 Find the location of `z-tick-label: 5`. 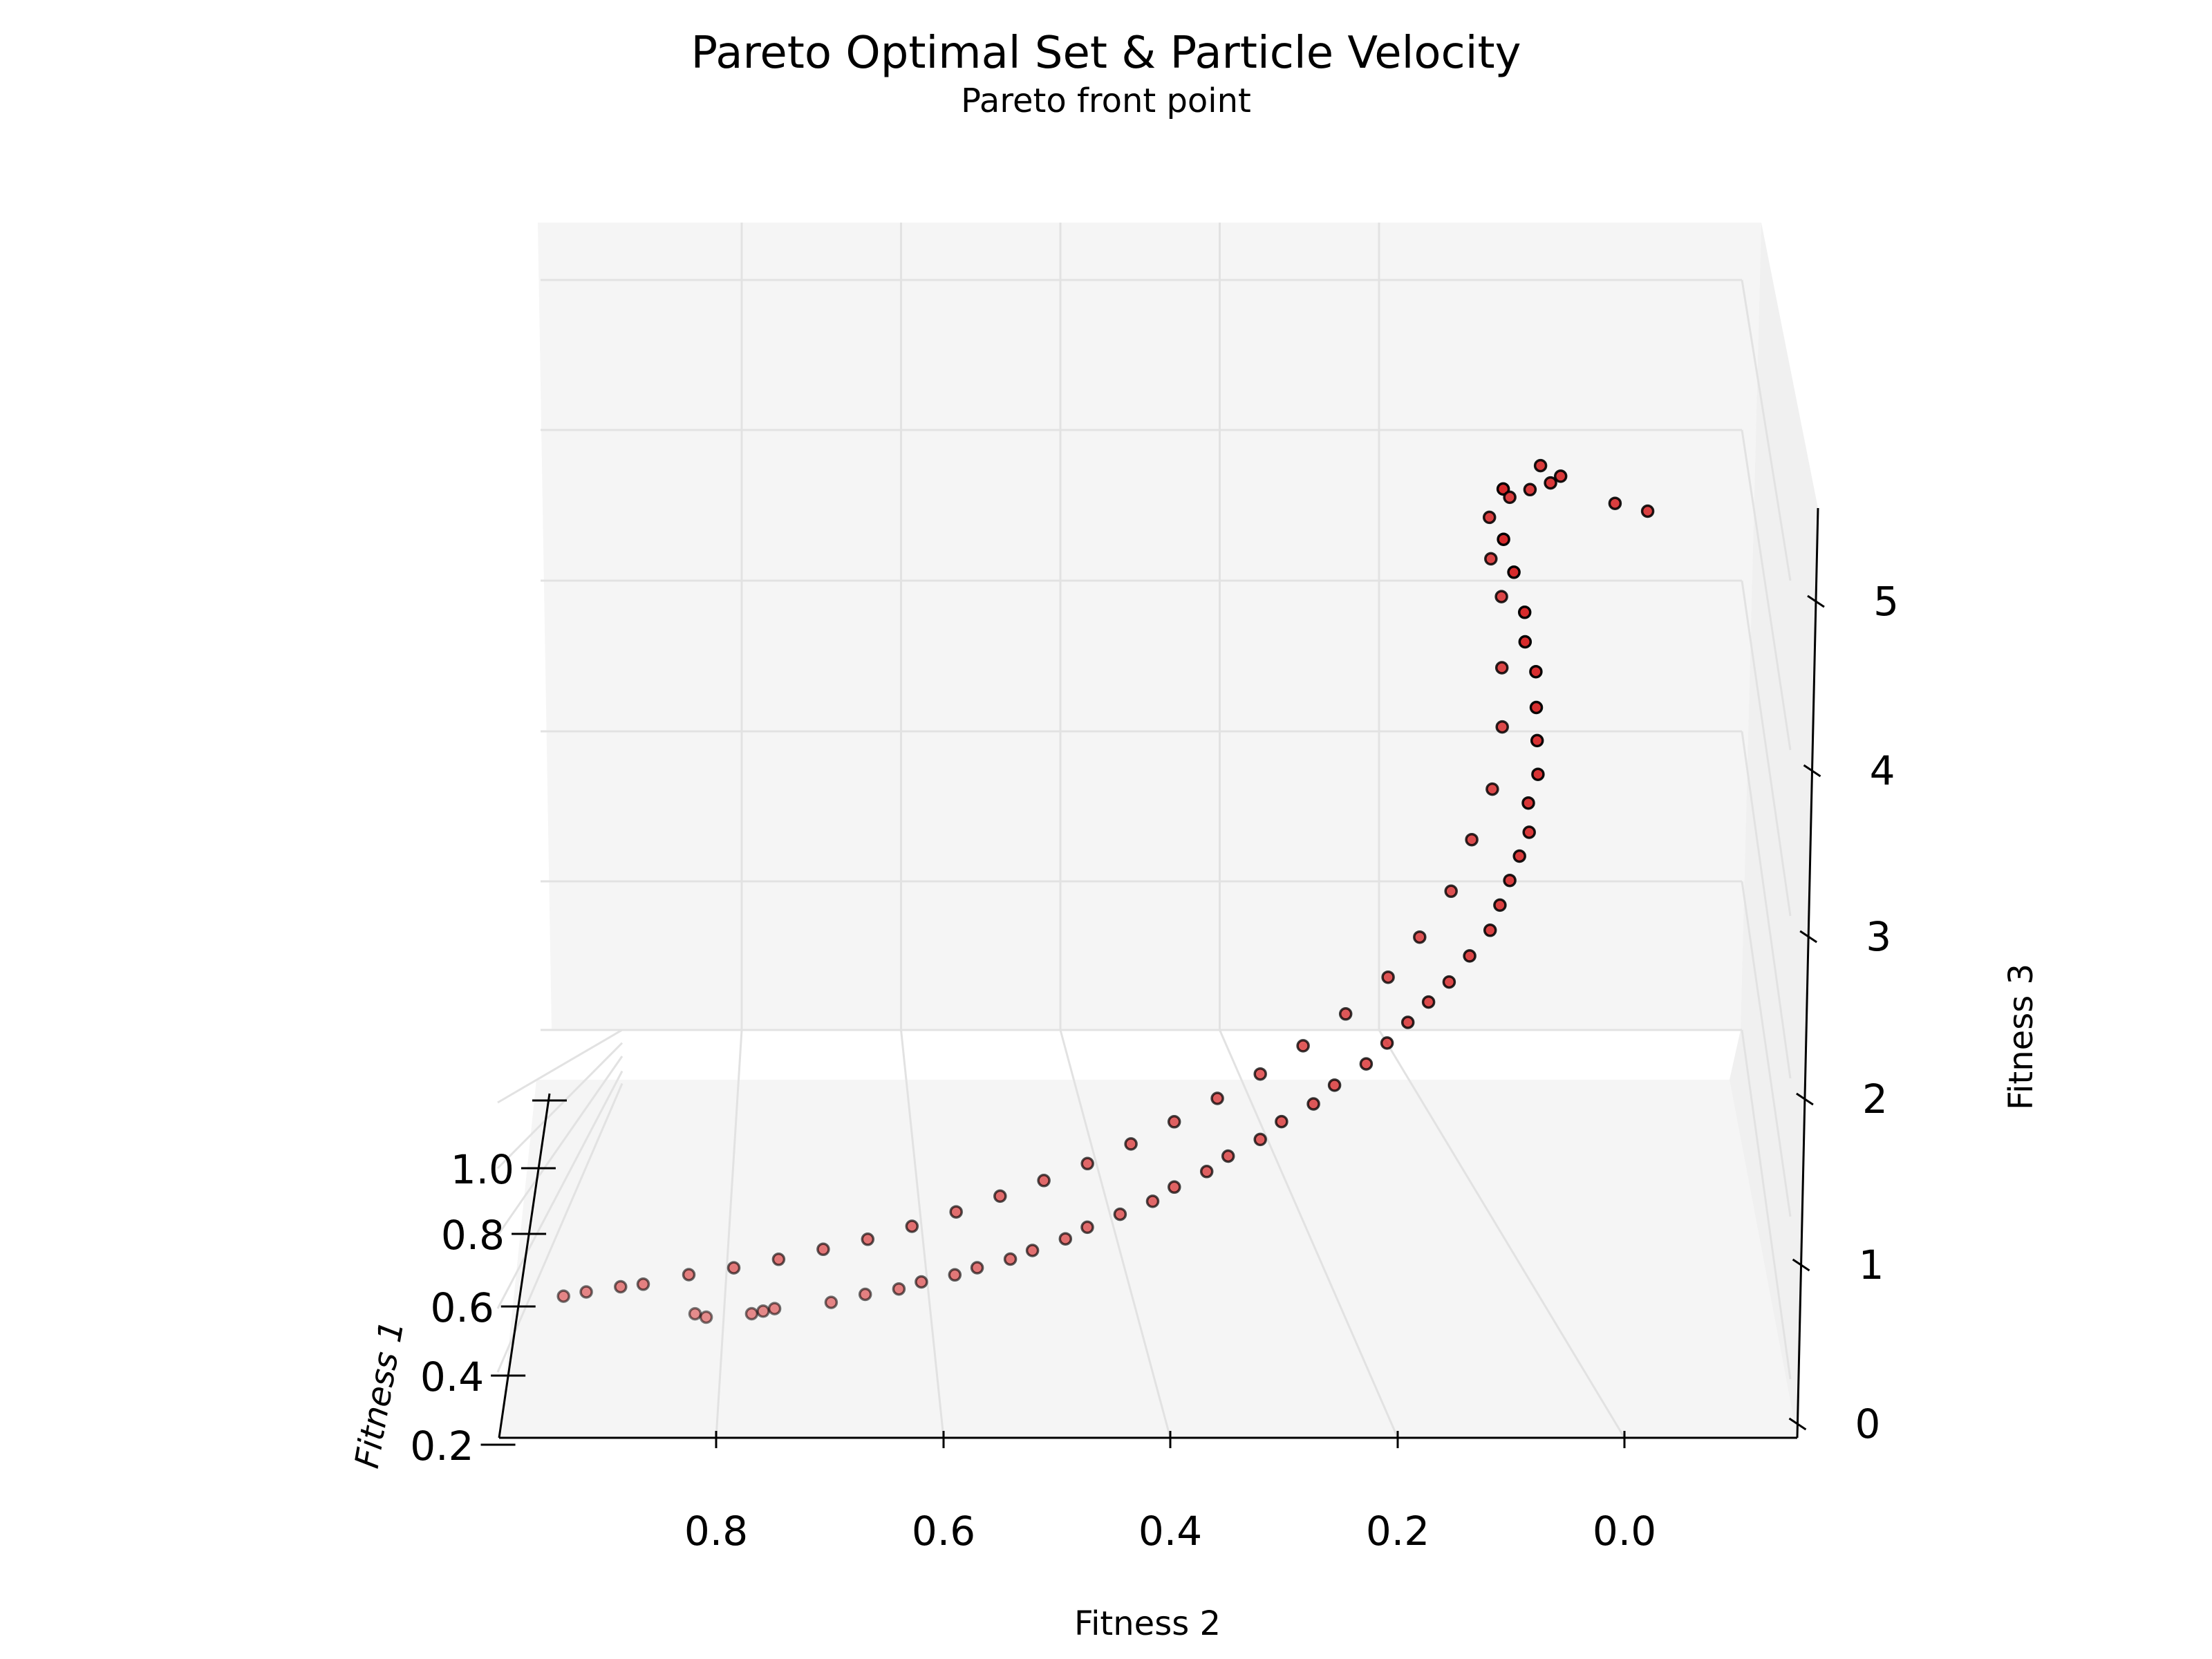

z-tick-label: 5 is located at coordinates (1886, 602).